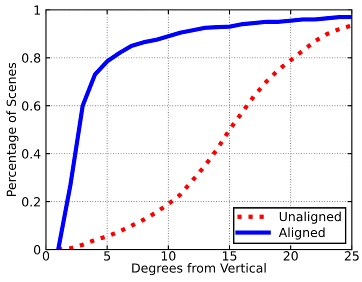  Describe the element at coordinates (291, 256) in the screenshot. I see `x-tick-label: 20` at that location.